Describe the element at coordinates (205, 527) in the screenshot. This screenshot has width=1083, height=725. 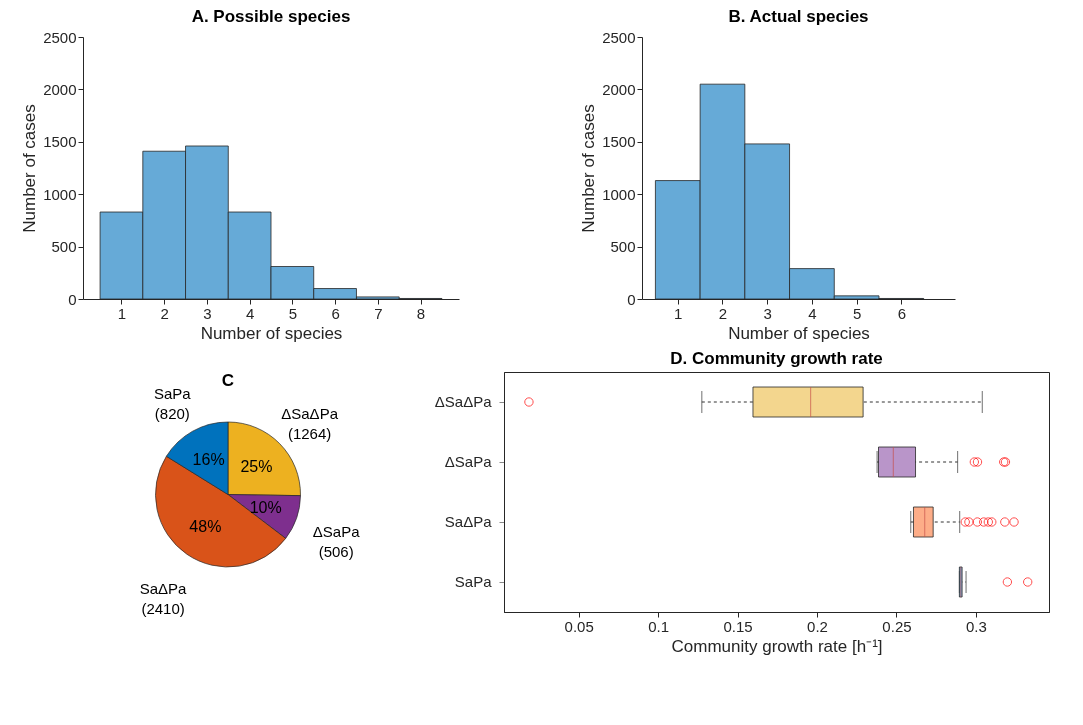
I see `data-label: 48%` at that location.